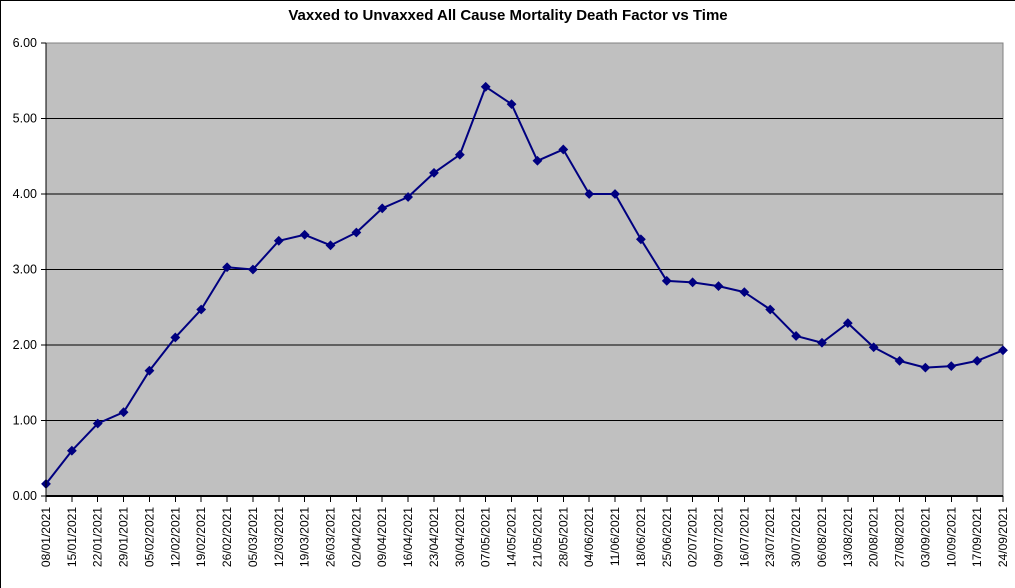 The width and height of the screenshot is (1015, 588). Describe the element at coordinates (25, 119) in the screenshot. I see `y-axis-label: 5.00` at that location.